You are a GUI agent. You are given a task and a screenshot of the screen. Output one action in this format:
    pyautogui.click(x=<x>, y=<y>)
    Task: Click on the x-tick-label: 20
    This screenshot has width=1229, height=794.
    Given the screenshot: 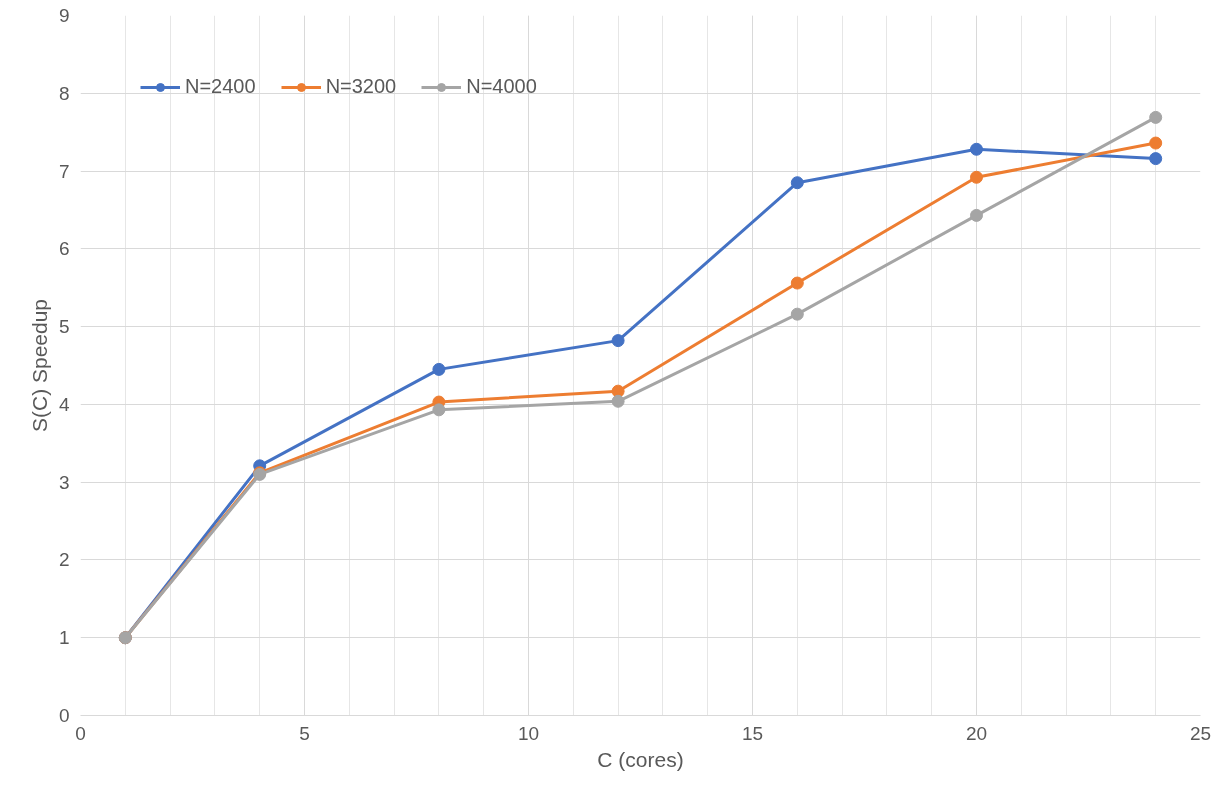 What is the action you would take?
    pyautogui.click(x=976, y=733)
    